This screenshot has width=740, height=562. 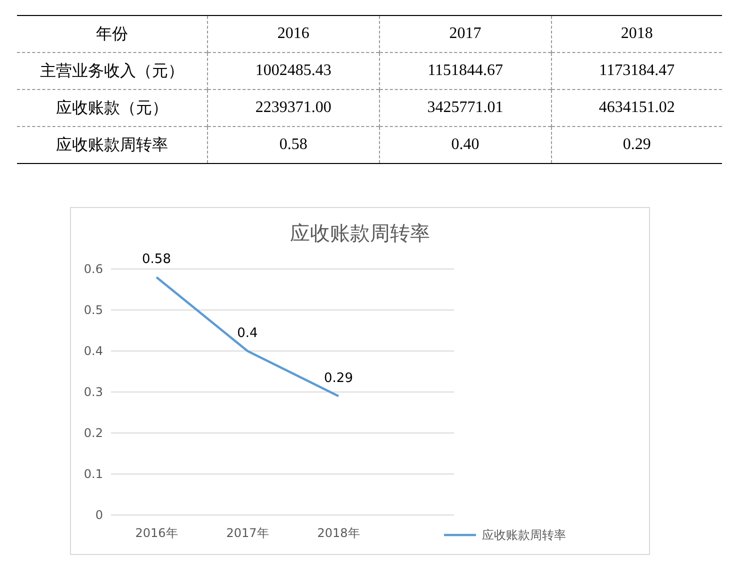 What do you see at coordinates (294, 108) in the screenshot?
I see `text: 2239371.00` at bounding box center [294, 108].